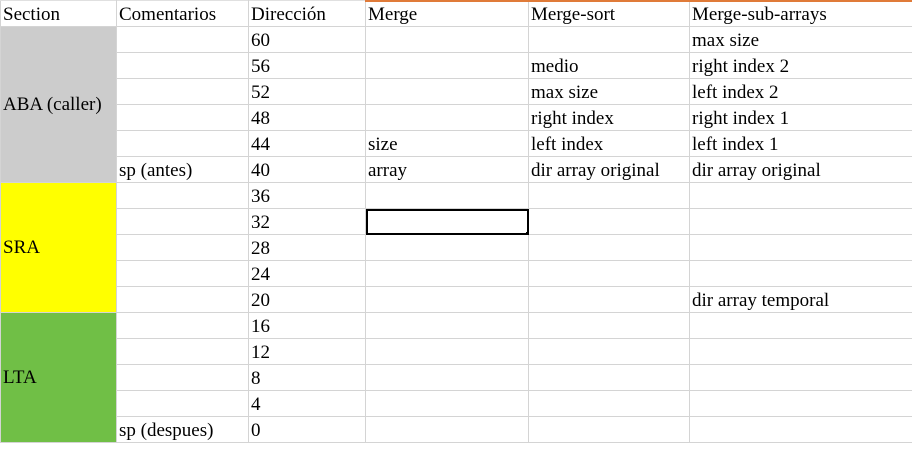  I want to click on direccion-cell: 60, so click(307, 39).